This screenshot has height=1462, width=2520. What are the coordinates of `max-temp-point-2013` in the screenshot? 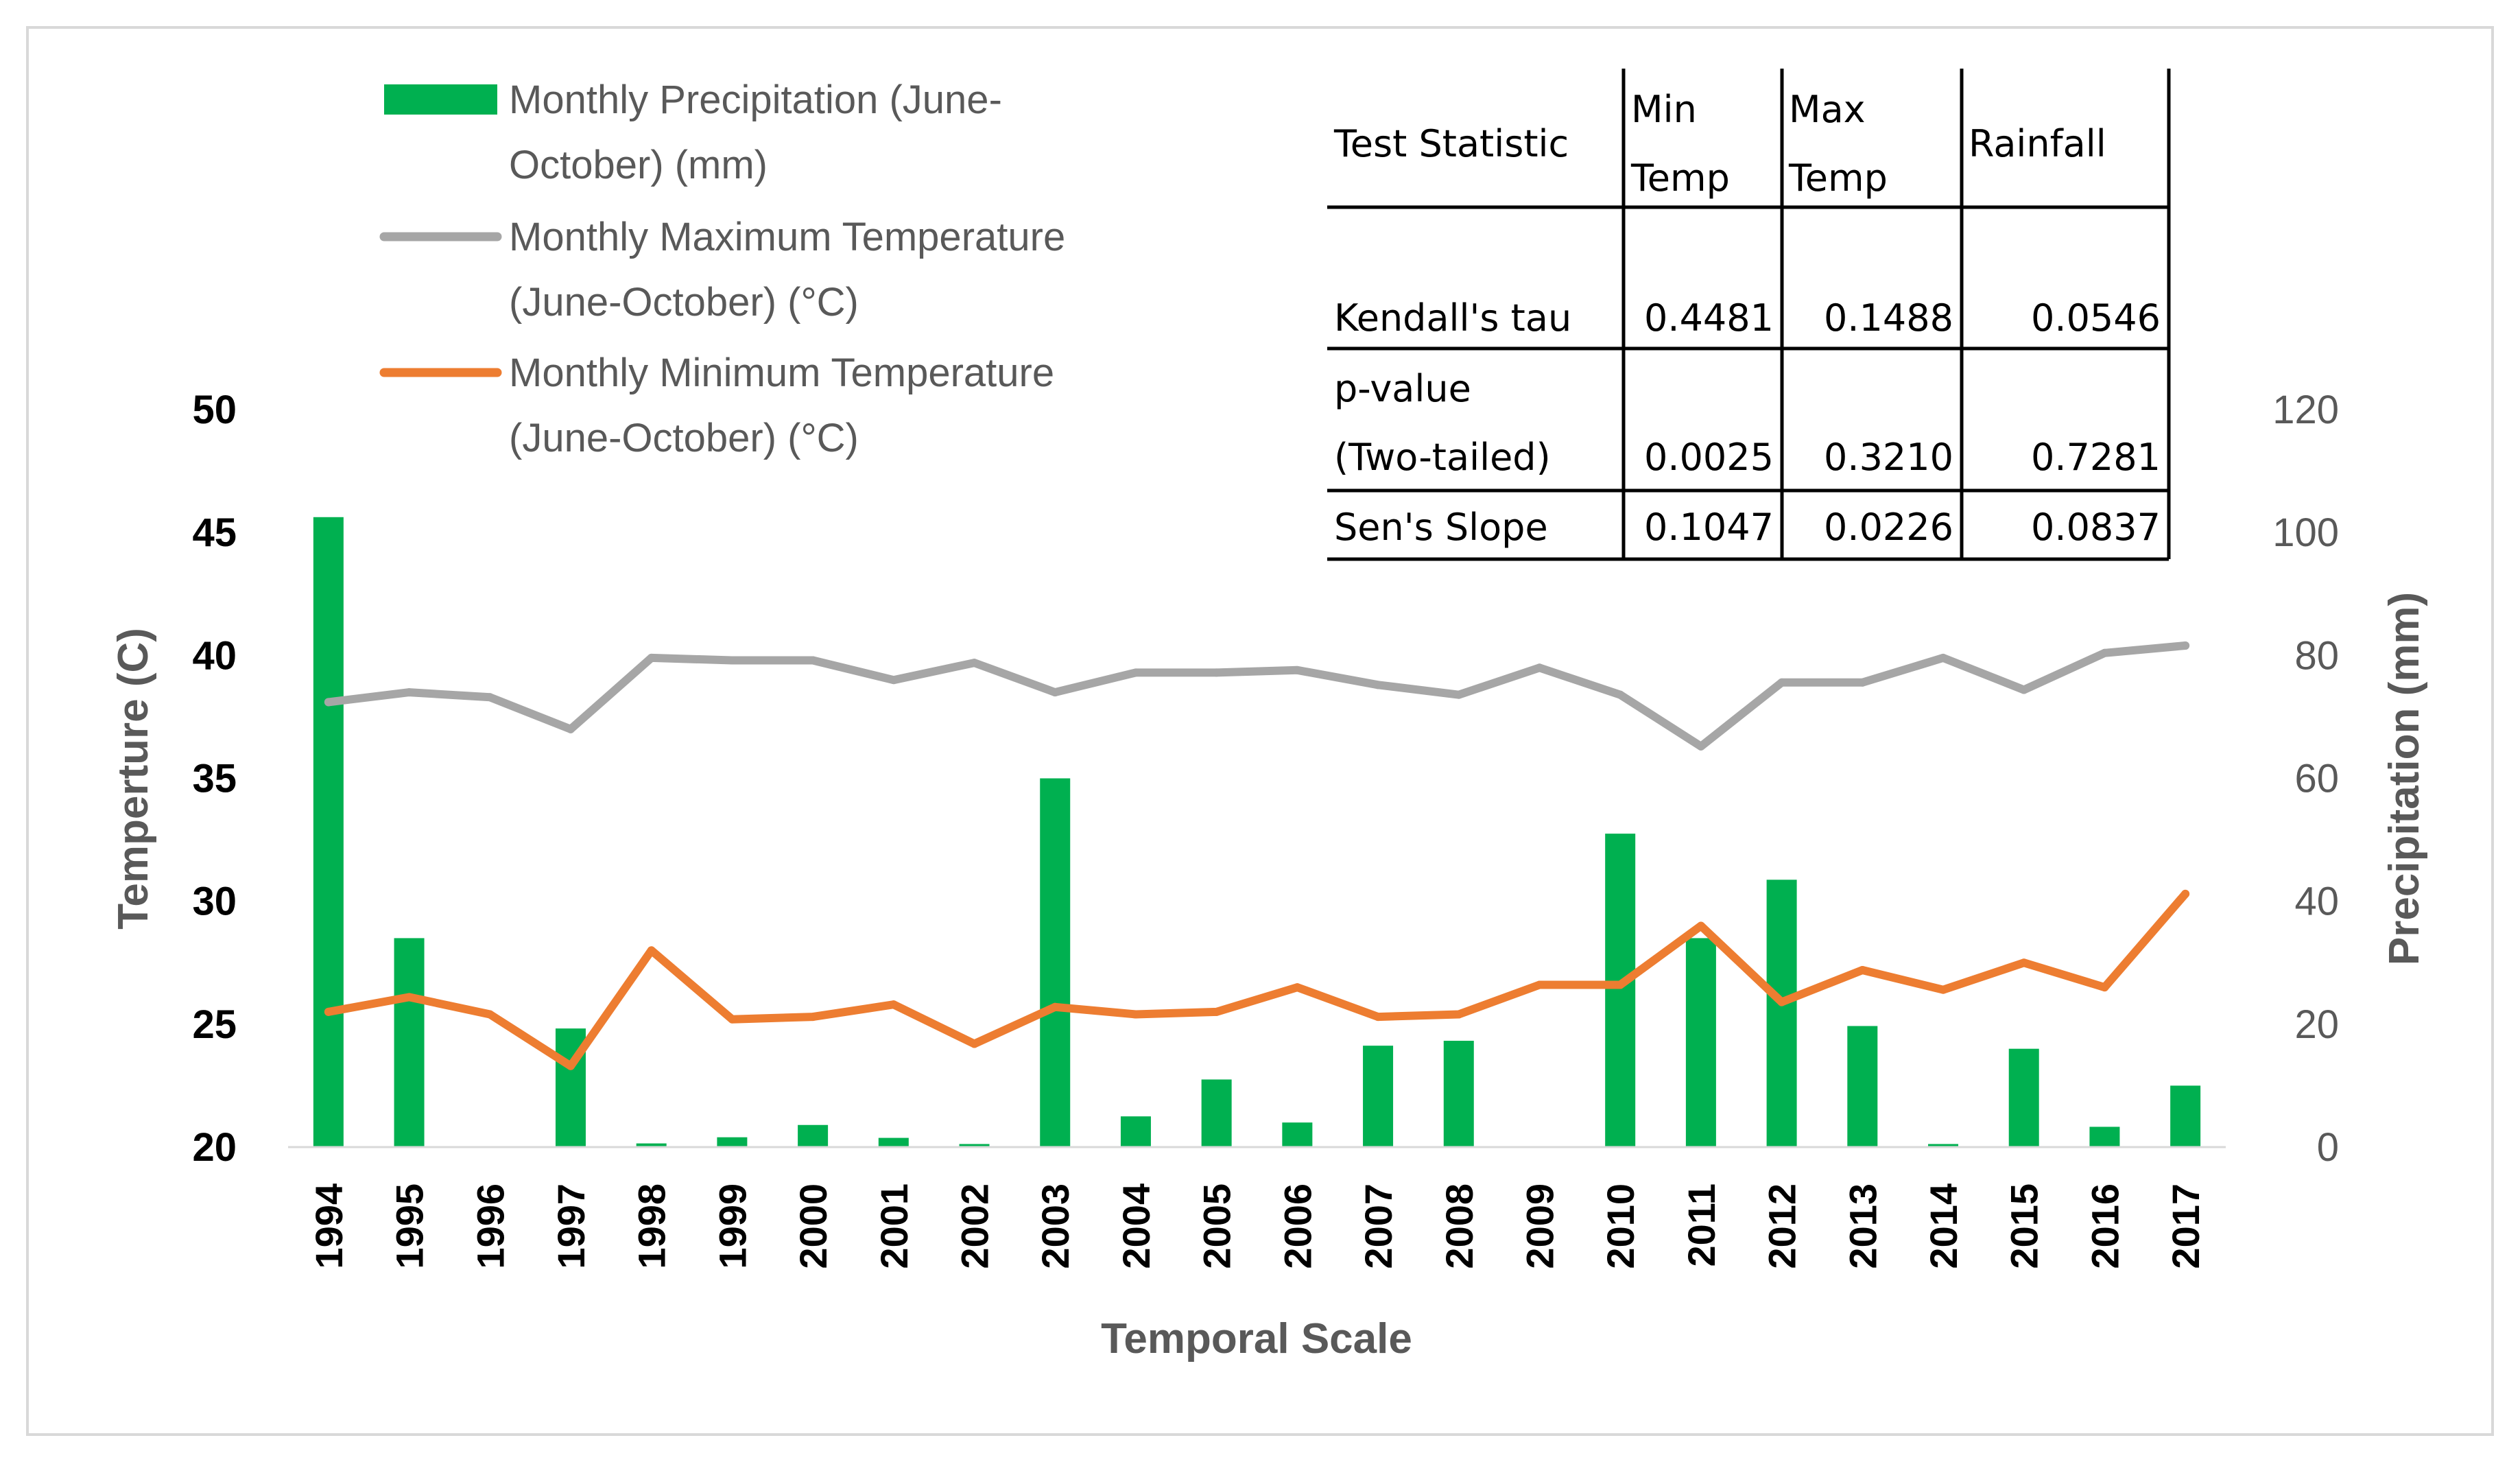 It's located at (1862, 682).